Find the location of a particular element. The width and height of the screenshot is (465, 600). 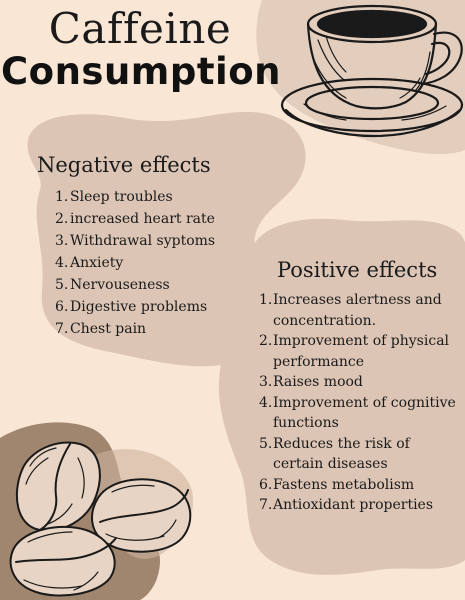

list-item: 5. Nervouseness is located at coordinates (112, 285).